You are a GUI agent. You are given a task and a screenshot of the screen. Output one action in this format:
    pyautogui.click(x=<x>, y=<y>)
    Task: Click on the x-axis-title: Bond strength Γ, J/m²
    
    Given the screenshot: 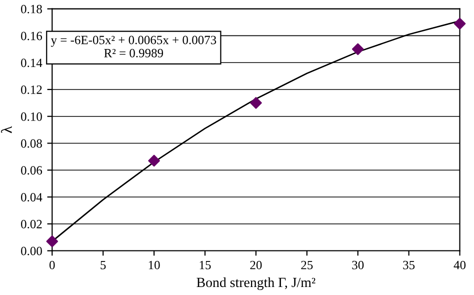 What is the action you would take?
    pyautogui.click(x=256, y=283)
    